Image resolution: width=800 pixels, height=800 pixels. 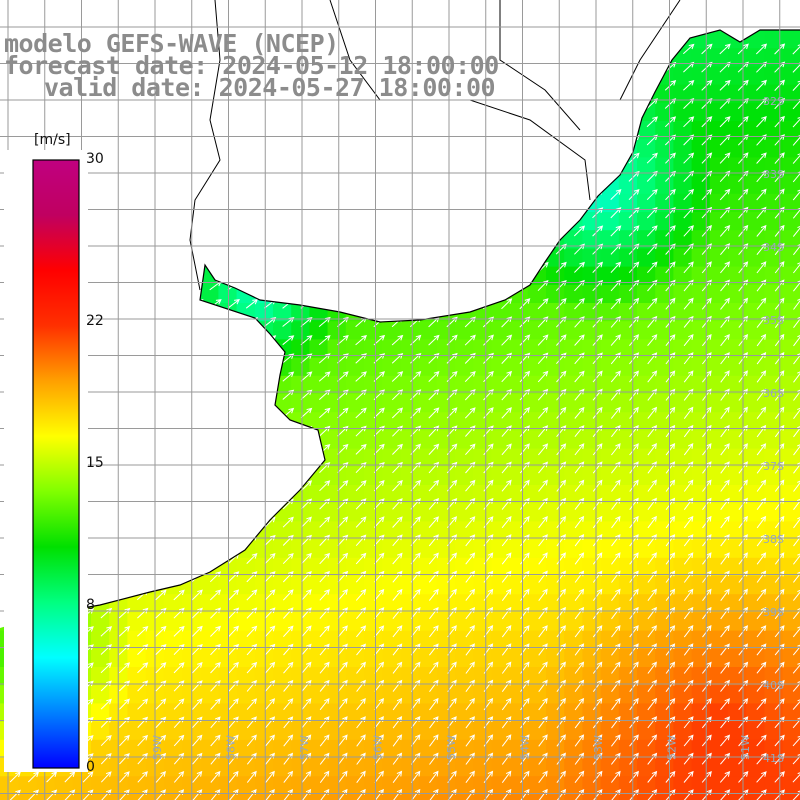 What do you see at coordinates (773, 174) in the screenshot?
I see `latitude-label: 33S` at bounding box center [773, 174].